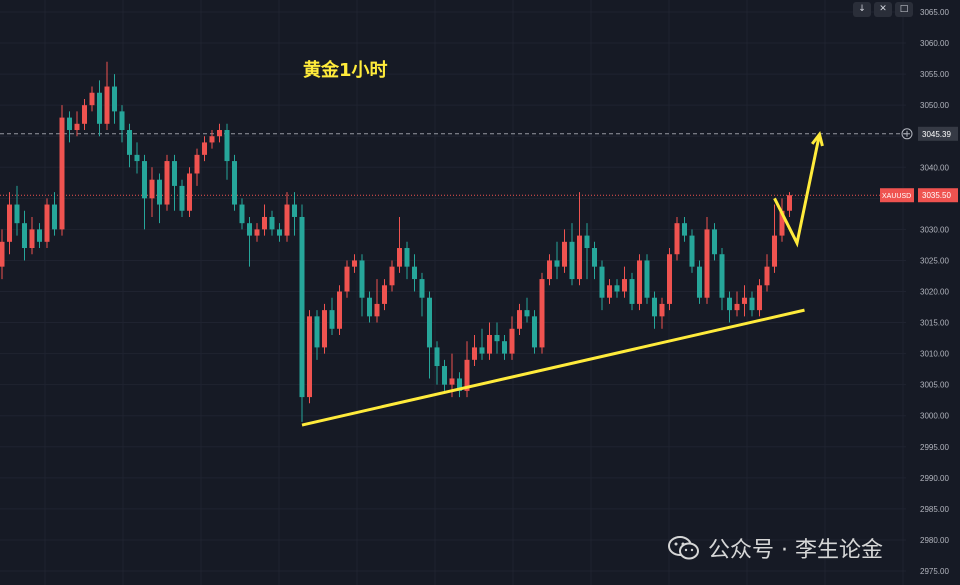 The width and height of the screenshot is (960, 585). I want to click on maximize-button: □, so click(904, 9).